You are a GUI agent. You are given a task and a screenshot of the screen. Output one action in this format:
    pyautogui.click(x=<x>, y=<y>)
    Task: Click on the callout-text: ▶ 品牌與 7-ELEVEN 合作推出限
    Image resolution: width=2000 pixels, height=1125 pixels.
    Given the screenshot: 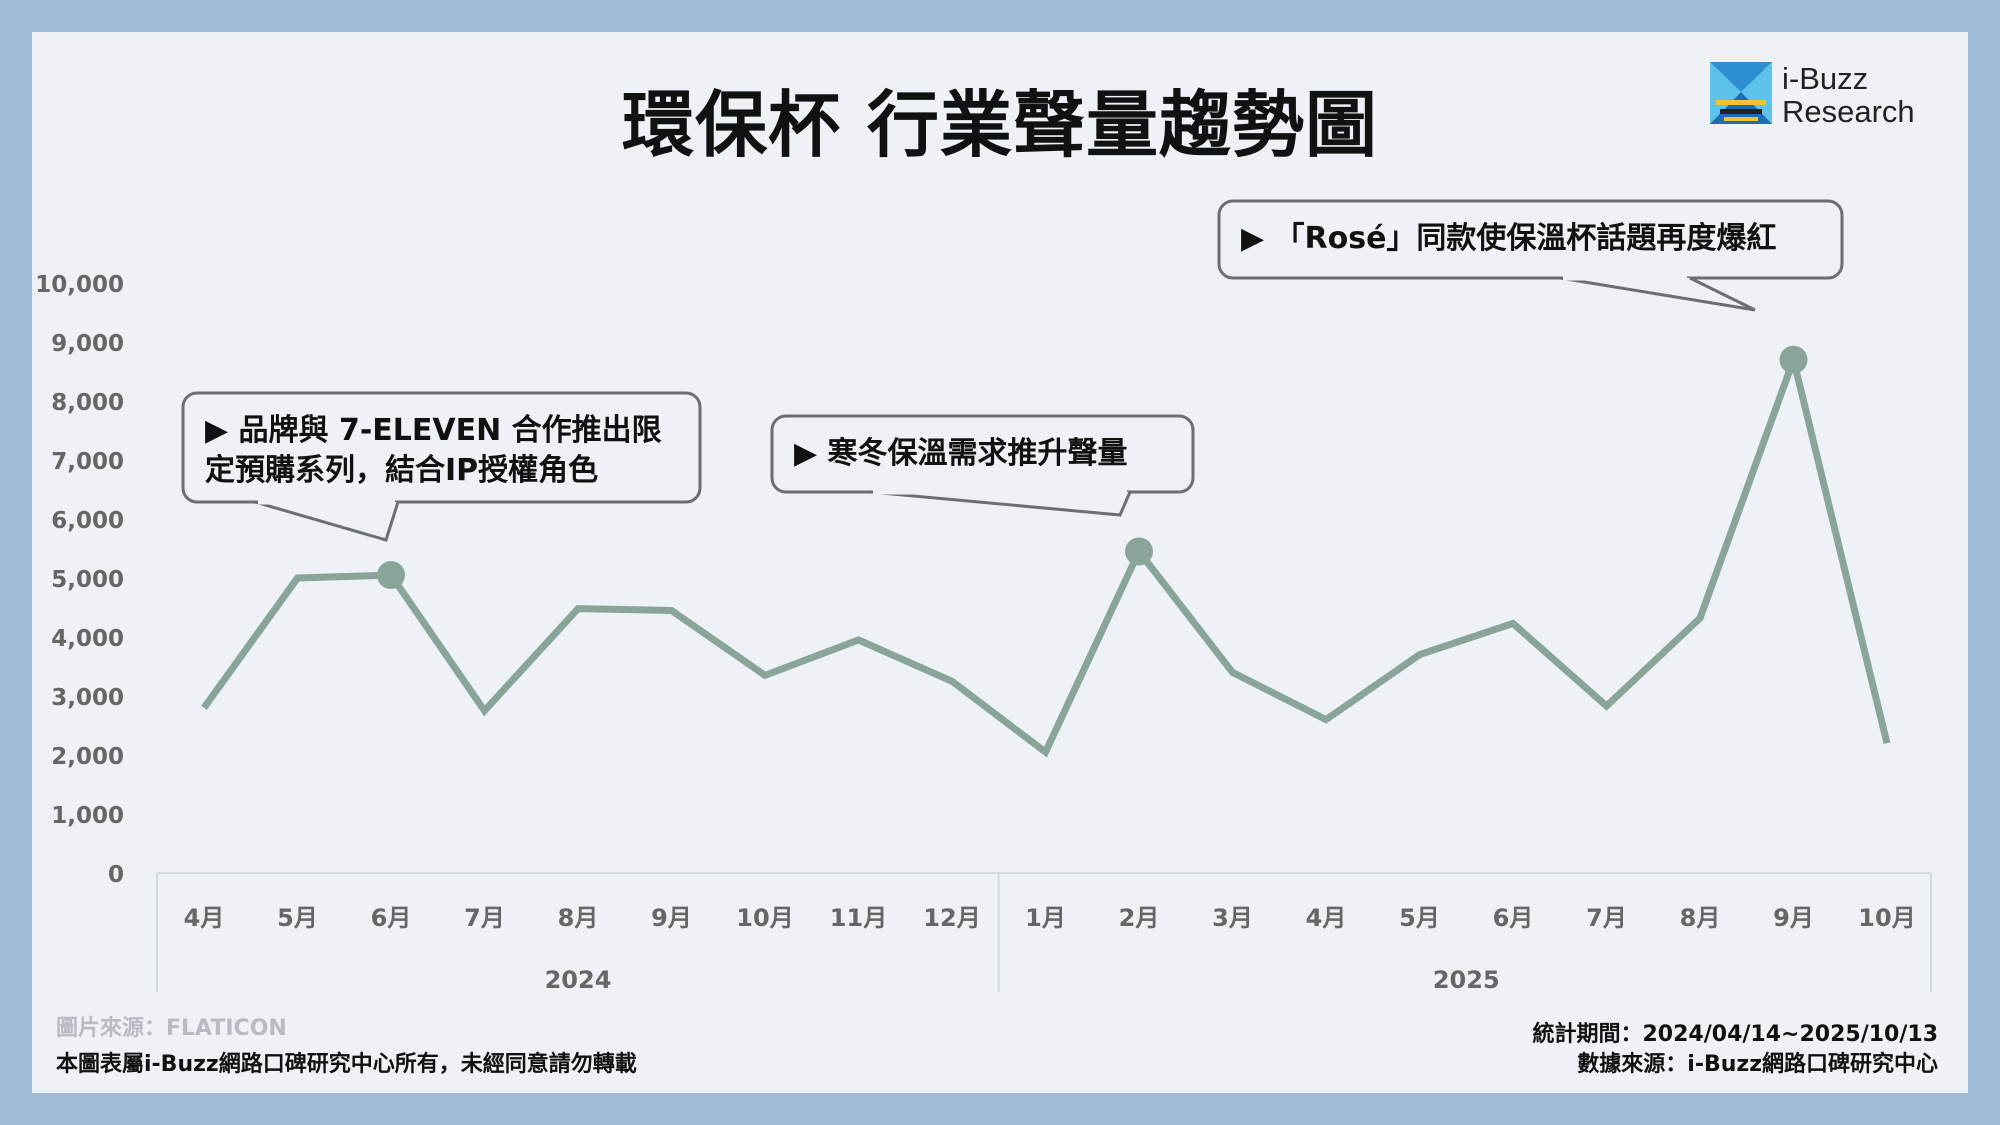 What is the action you would take?
    pyautogui.click(x=433, y=430)
    